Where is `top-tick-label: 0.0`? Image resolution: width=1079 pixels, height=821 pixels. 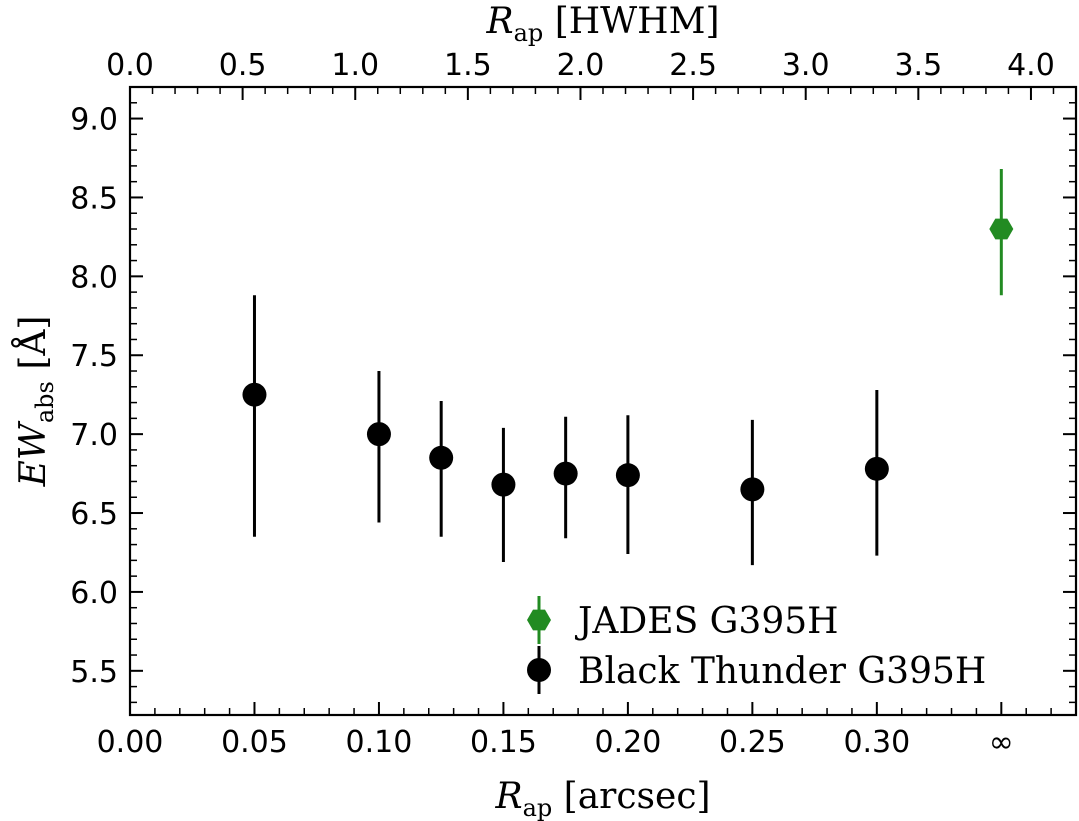
top-tick-label: 0.0 is located at coordinates (130, 65).